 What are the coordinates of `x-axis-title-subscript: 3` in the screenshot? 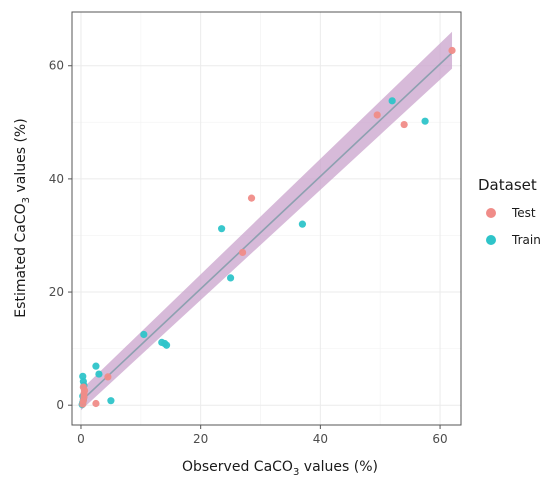 It's located at (296, 472).